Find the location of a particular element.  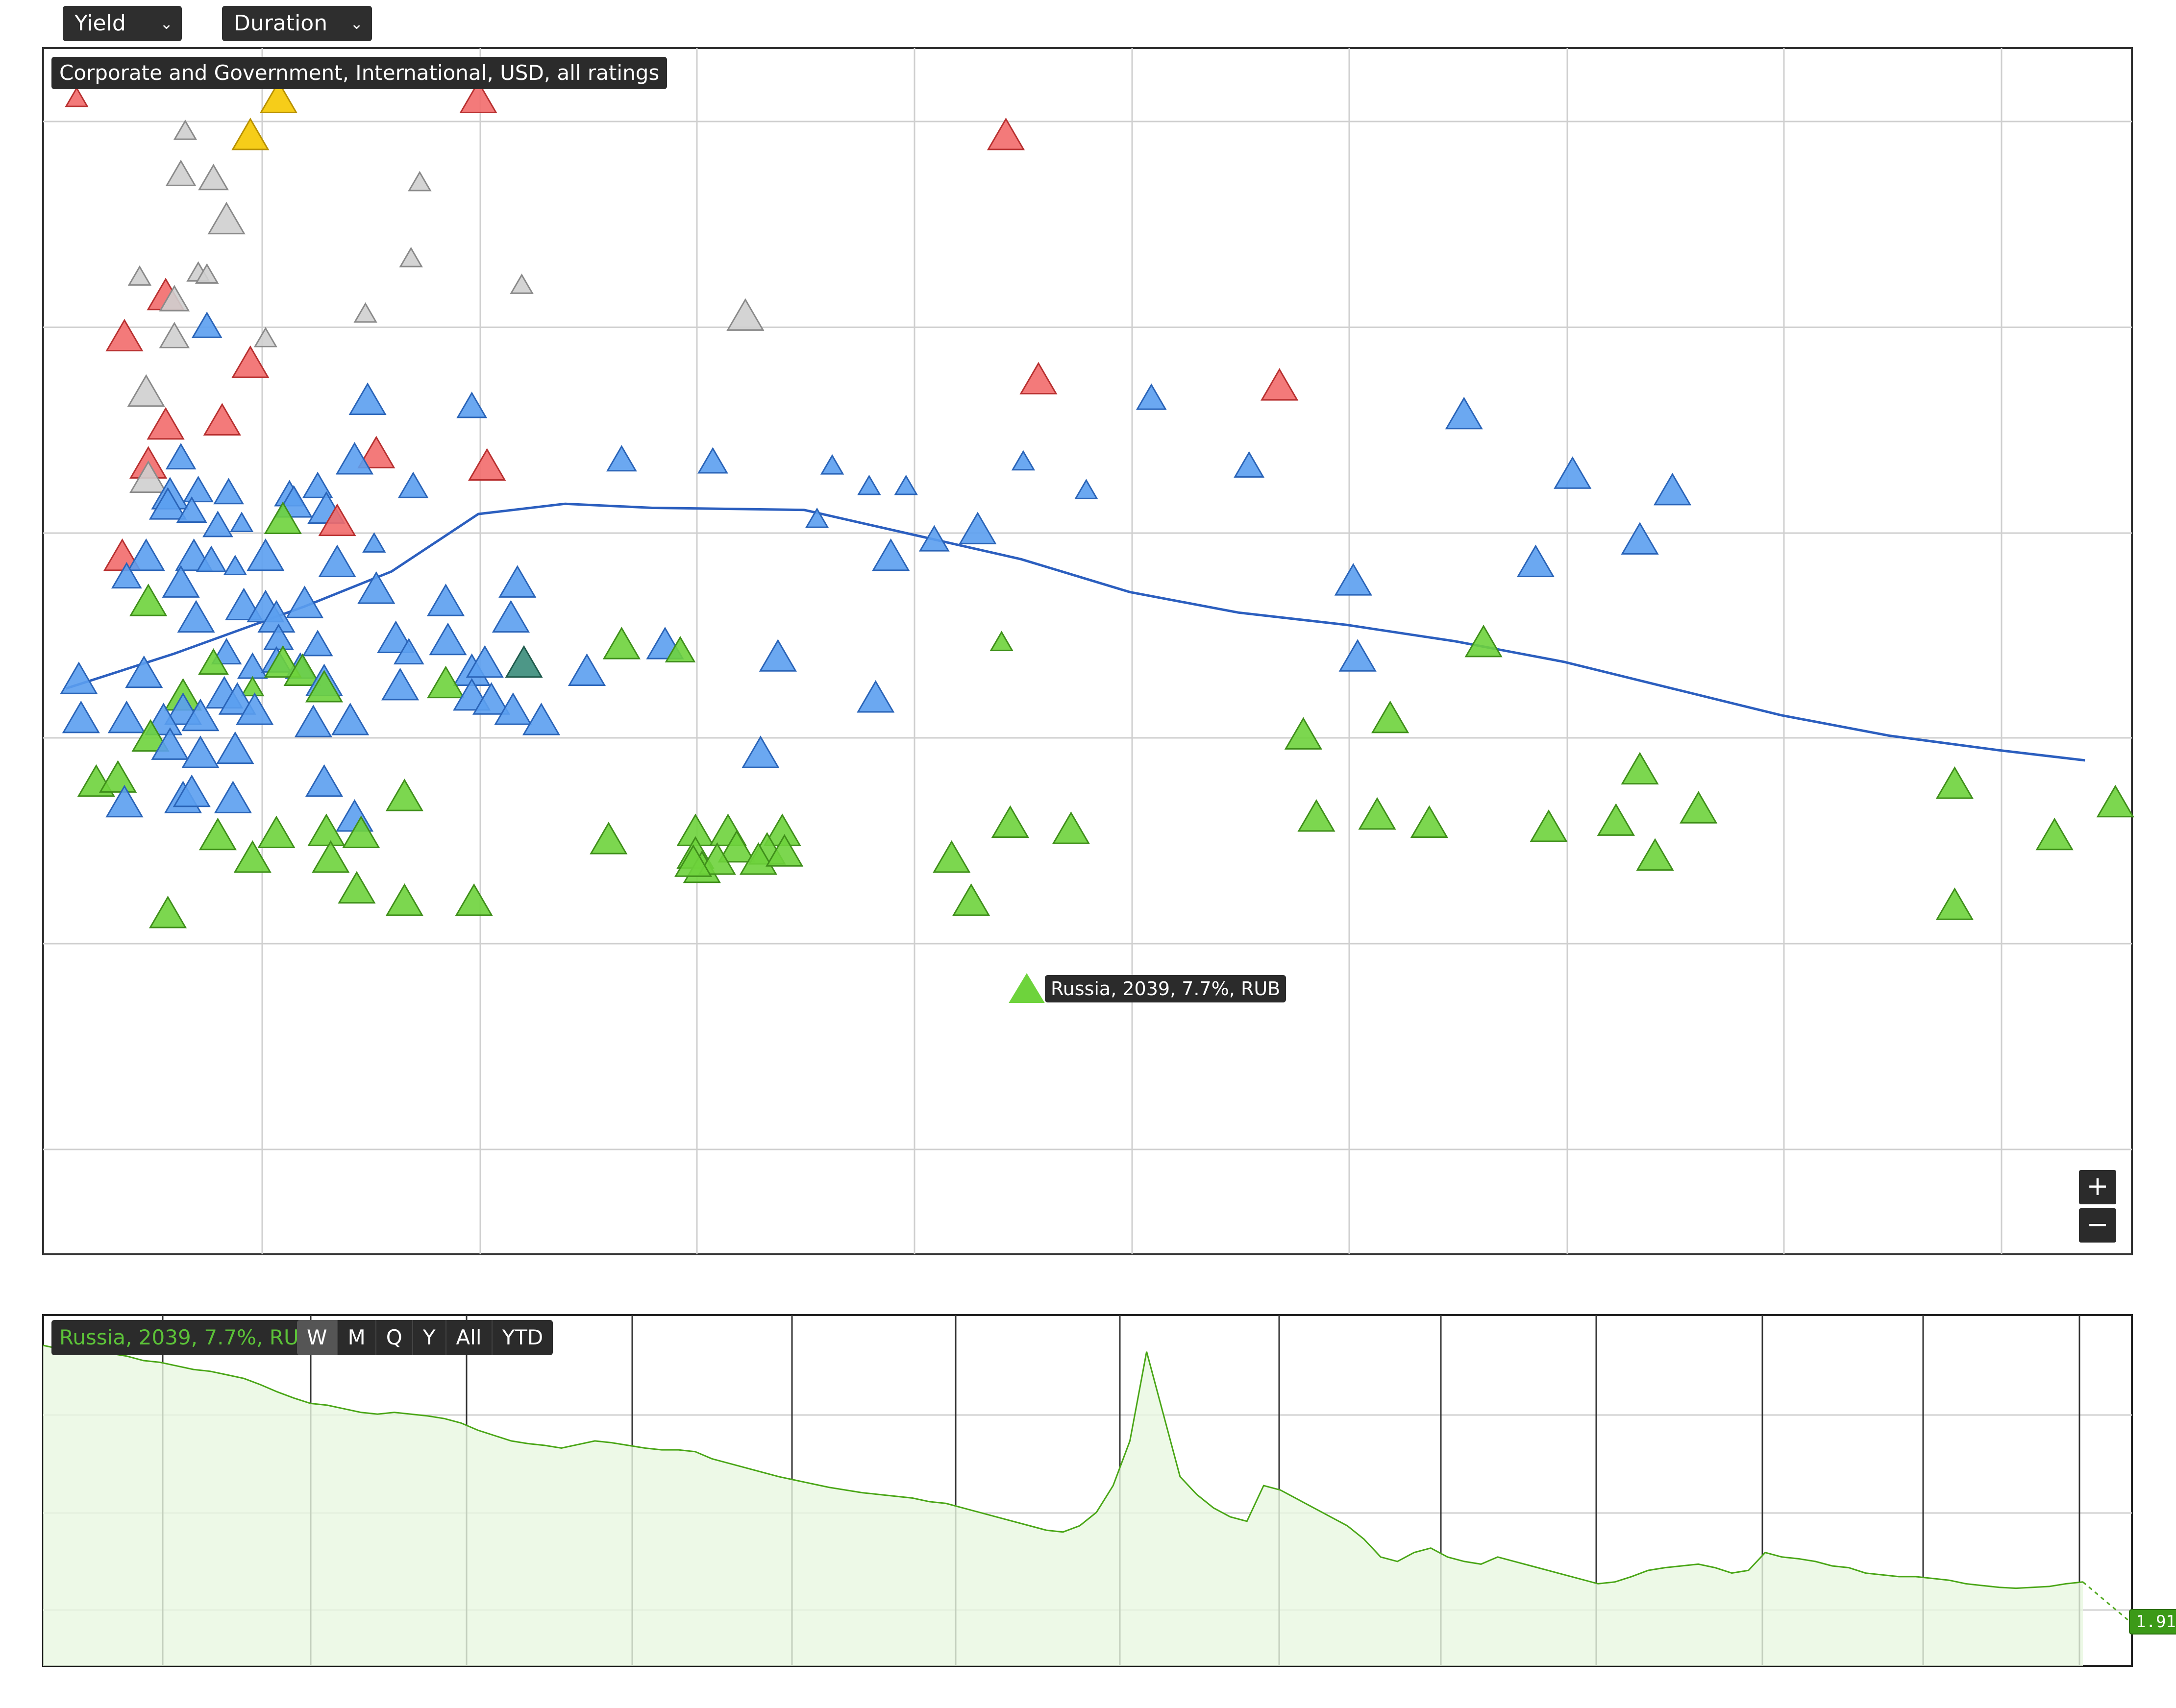

x-axis-dropdown: Yield ⌄ is located at coordinates (122, 23).